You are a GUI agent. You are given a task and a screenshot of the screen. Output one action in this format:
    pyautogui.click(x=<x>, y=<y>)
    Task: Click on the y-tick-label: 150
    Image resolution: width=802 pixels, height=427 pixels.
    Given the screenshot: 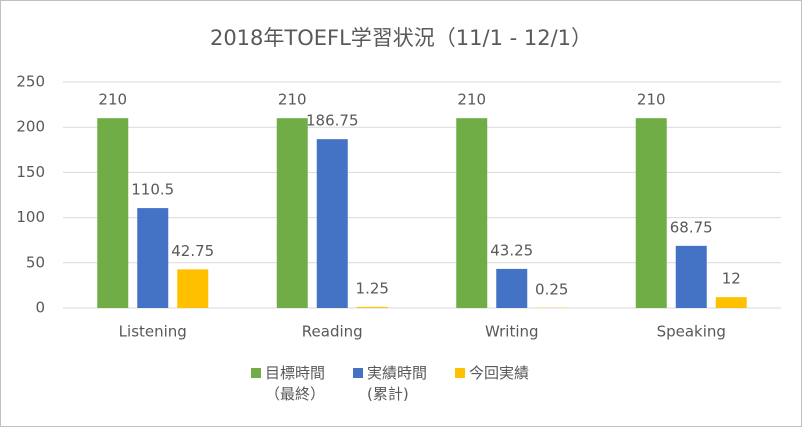 What is the action you would take?
    pyautogui.click(x=30, y=172)
    